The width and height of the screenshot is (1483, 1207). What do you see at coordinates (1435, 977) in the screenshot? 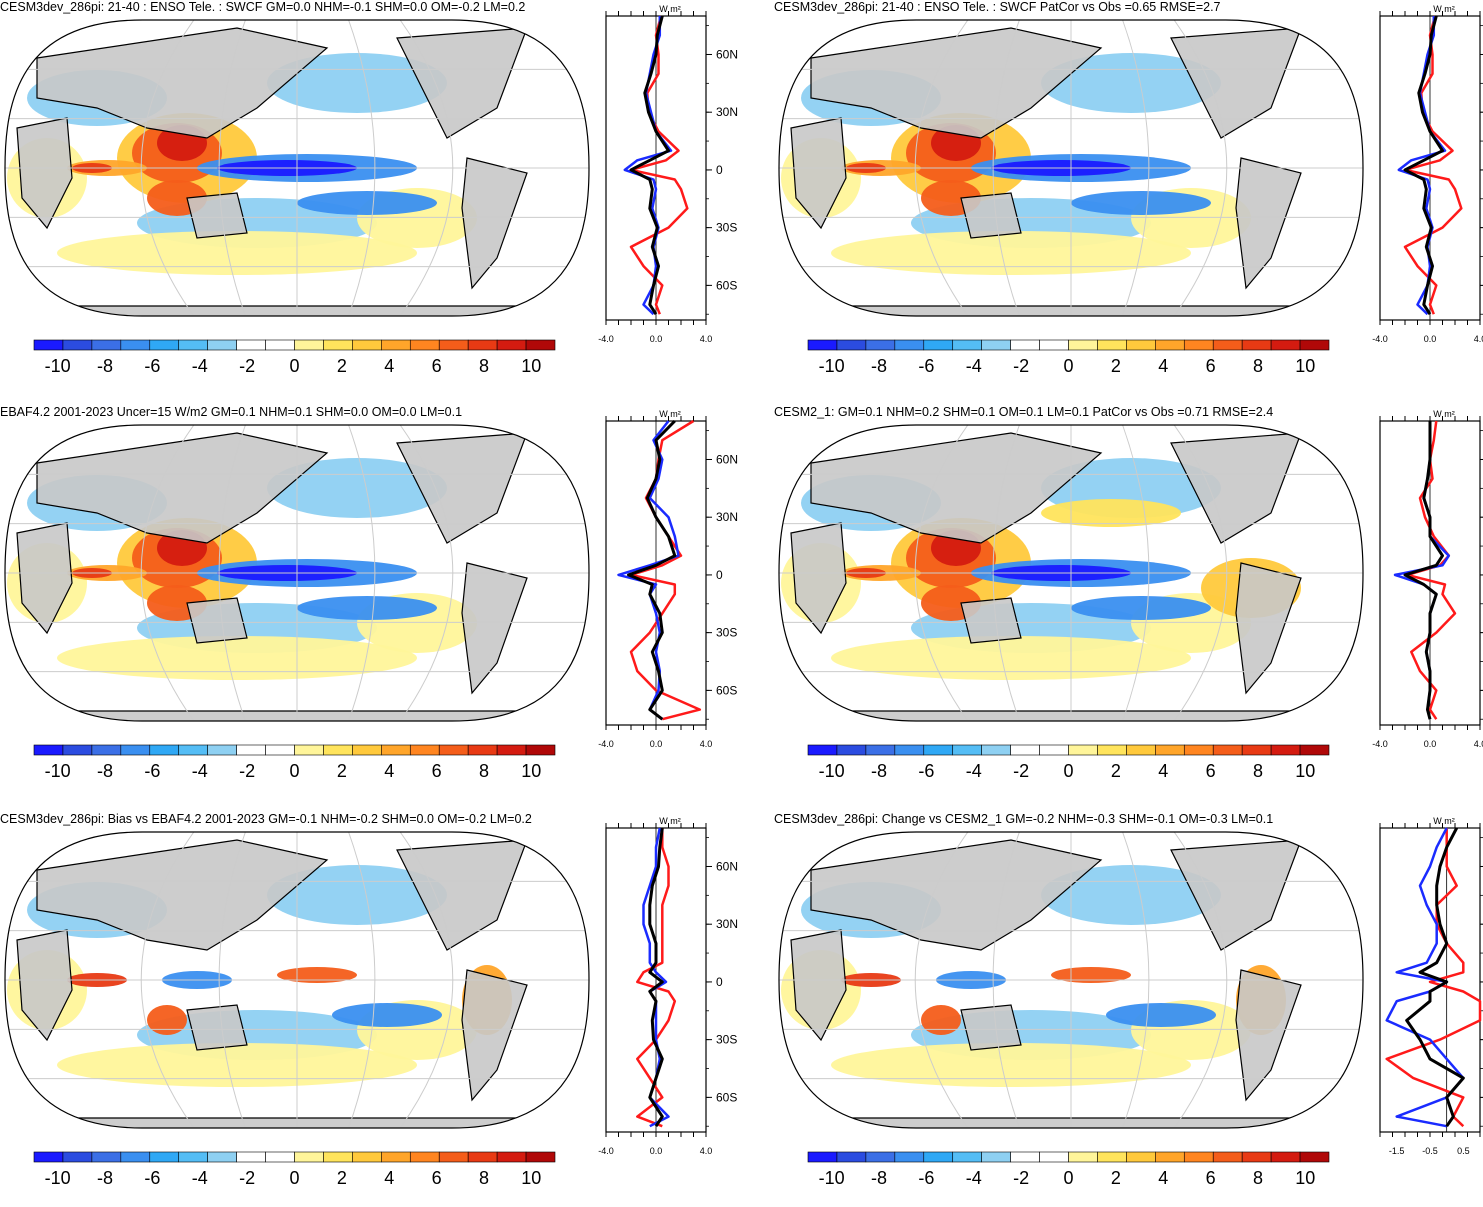
I see `zonal-line-black` at bounding box center [1435, 977].